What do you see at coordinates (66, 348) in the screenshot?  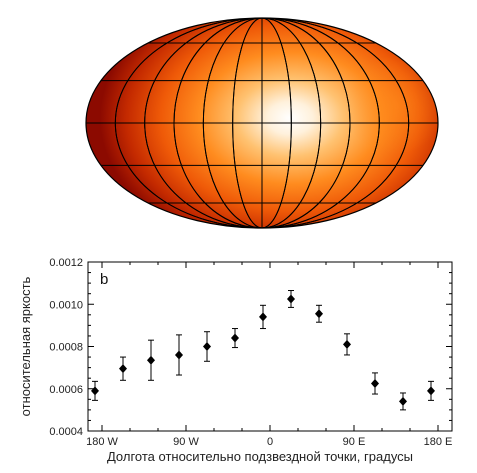 I see `y-tick-label: 0.0008` at bounding box center [66, 348].